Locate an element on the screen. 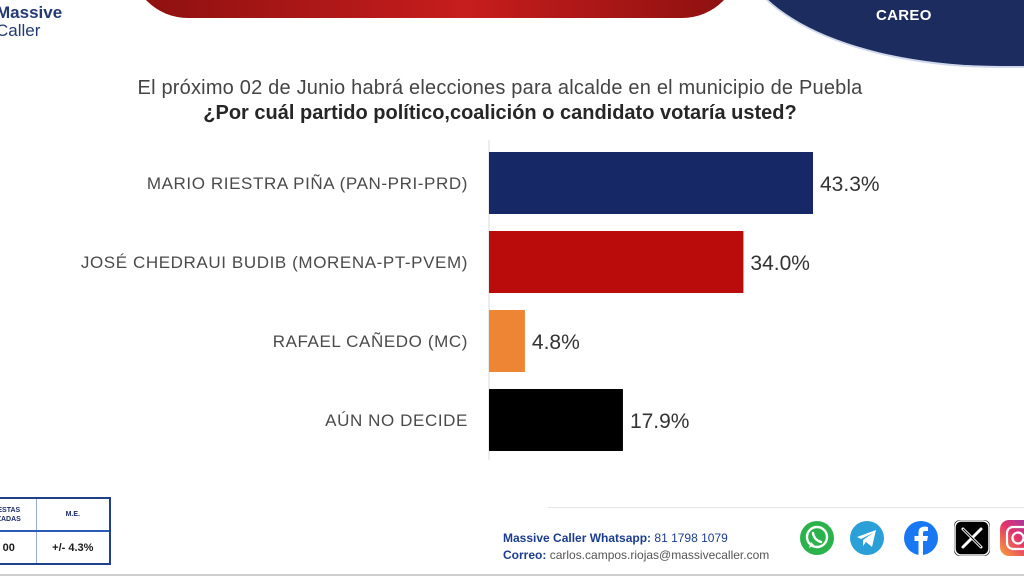  value-label-2: 4.8% is located at coordinates (556, 342).